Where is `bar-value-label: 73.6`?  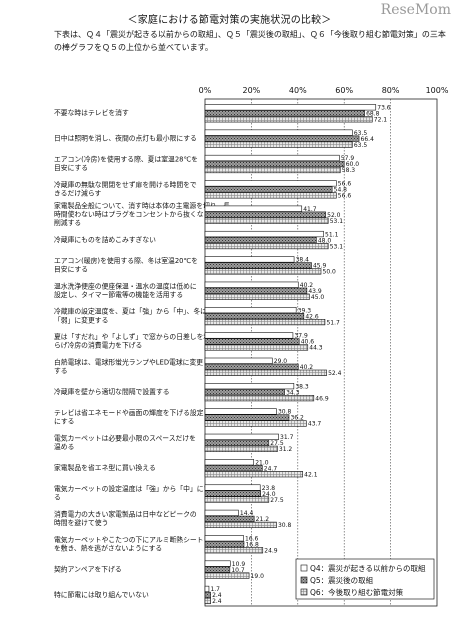
bar-value-label: 73.6 is located at coordinates (384, 108).